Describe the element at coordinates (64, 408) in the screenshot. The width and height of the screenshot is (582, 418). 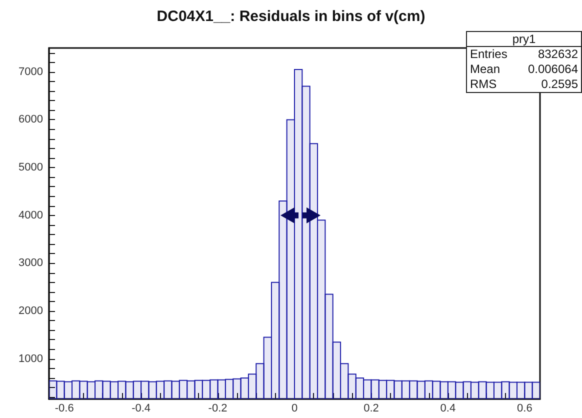
I see `x-tick-label: -0.6` at that location.